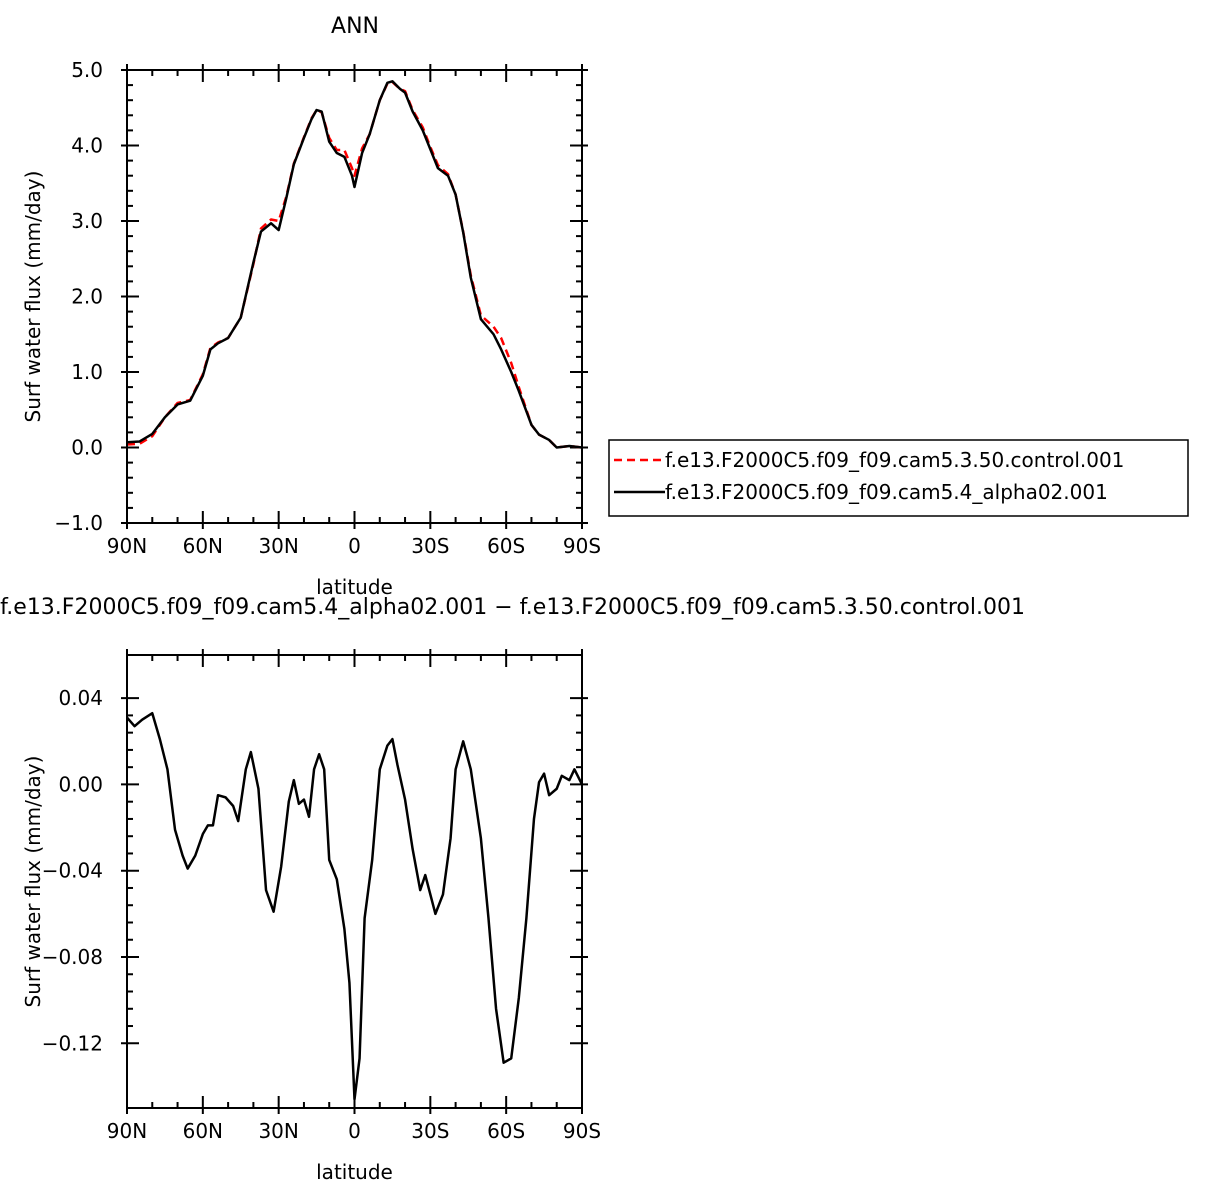 The width and height of the screenshot is (1205, 1202). I want to click on y-tick-label: 0.0, so click(87, 448).